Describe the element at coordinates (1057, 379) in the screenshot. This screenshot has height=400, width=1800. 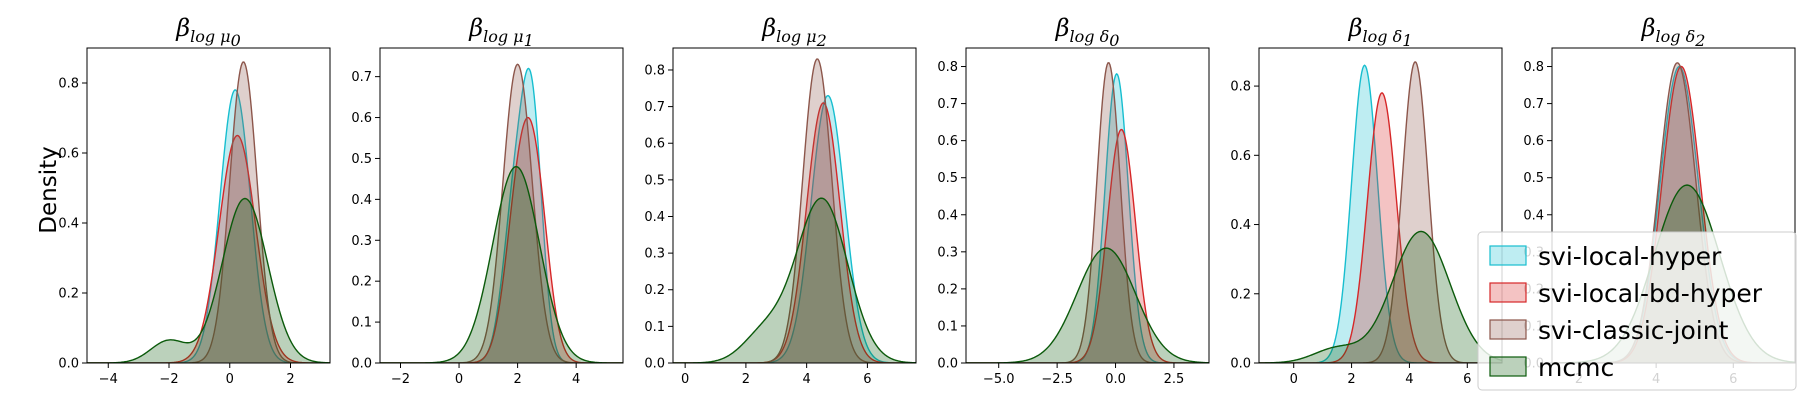
I see `x-tick-label: −2.5` at that location.